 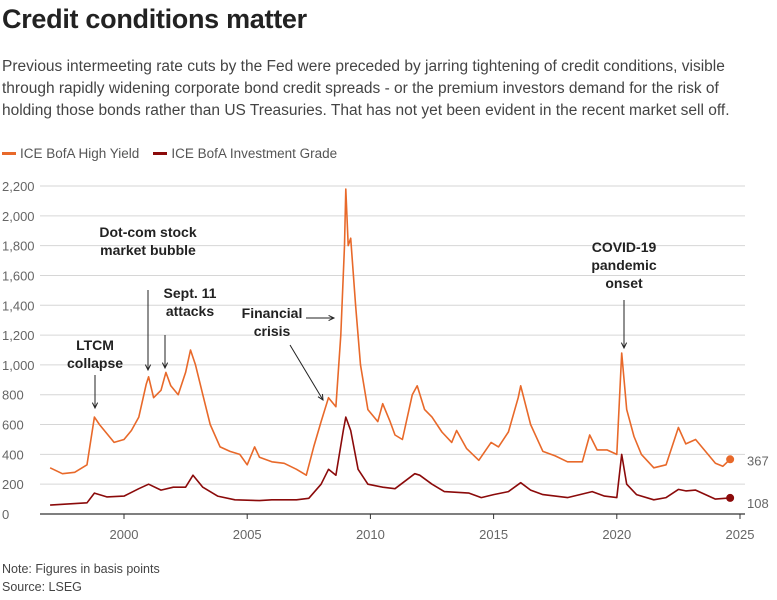 What do you see at coordinates (624, 283) in the screenshot?
I see `annotation-label: onset` at bounding box center [624, 283].